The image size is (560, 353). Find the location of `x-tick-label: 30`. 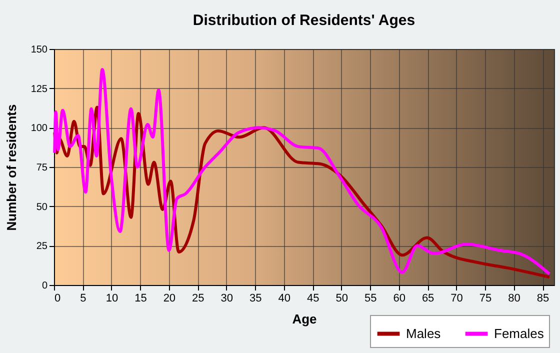

x-tick-label: 30 is located at coordinates (227, 298).